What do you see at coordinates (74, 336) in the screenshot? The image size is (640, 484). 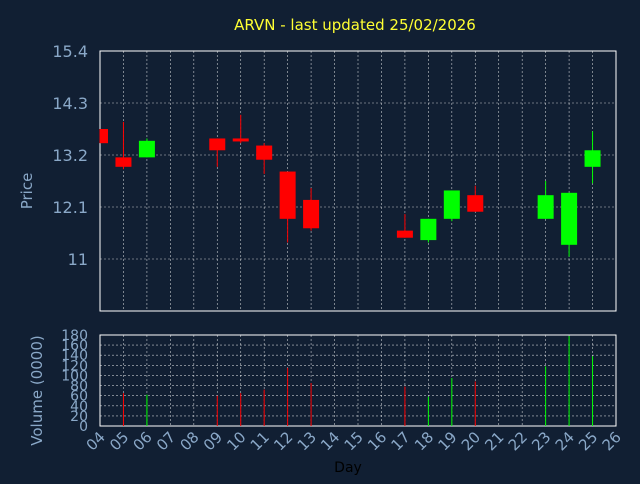 I see `volume-tick-label: 180` at bounding box center [74, 336].